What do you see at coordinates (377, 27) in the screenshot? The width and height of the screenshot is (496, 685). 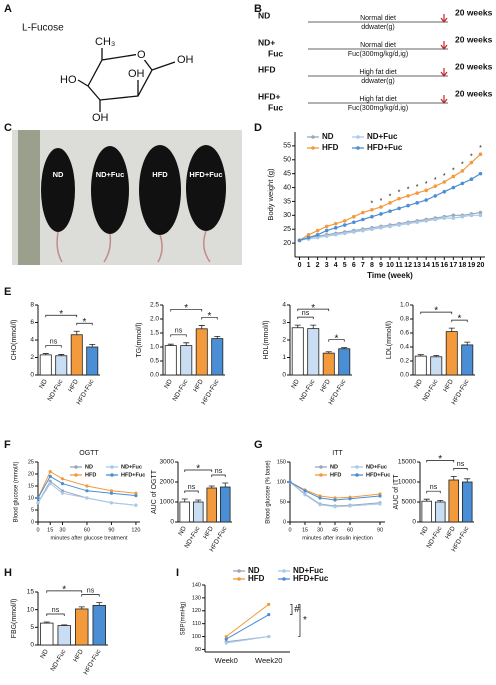 I see `treatment-label: ddwater(g)` at bounding box center [377, 27].